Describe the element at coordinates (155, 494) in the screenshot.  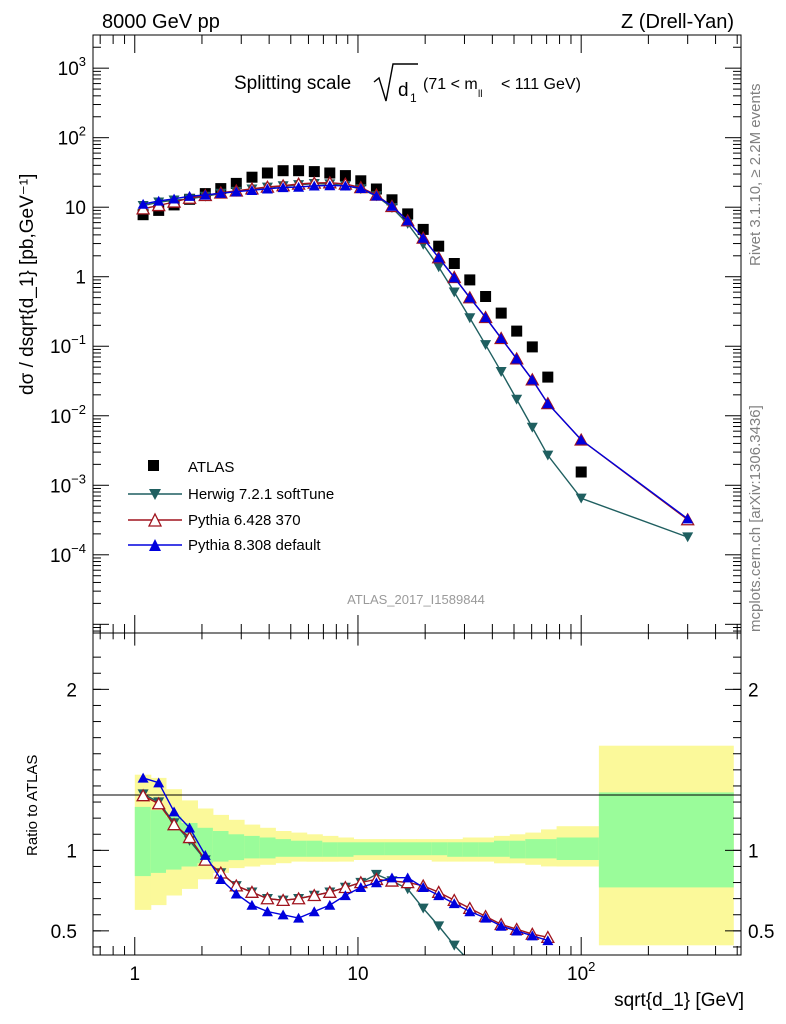
I see `legend-marker-herwig` at that location.